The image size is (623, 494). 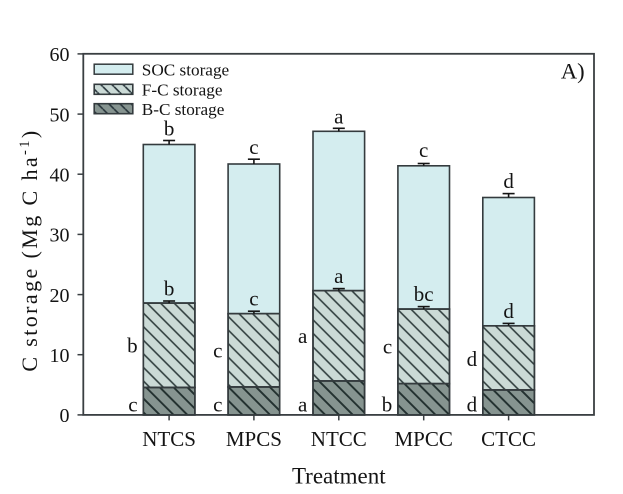 What do you see at coordinates (29, 249) in the screenshot?
I see `svg-text: C storage (Mg C ha-1)` at bounding box center [29, 249].